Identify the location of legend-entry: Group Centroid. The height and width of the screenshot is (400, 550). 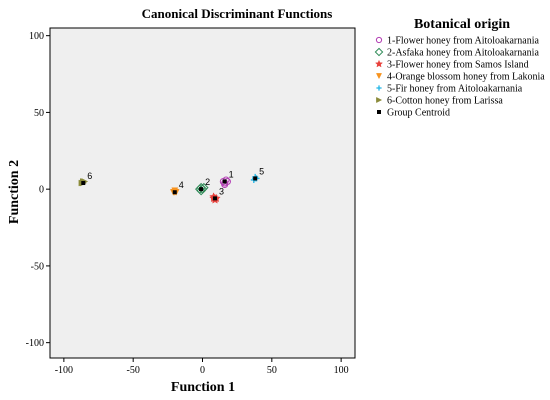
(418, 113).